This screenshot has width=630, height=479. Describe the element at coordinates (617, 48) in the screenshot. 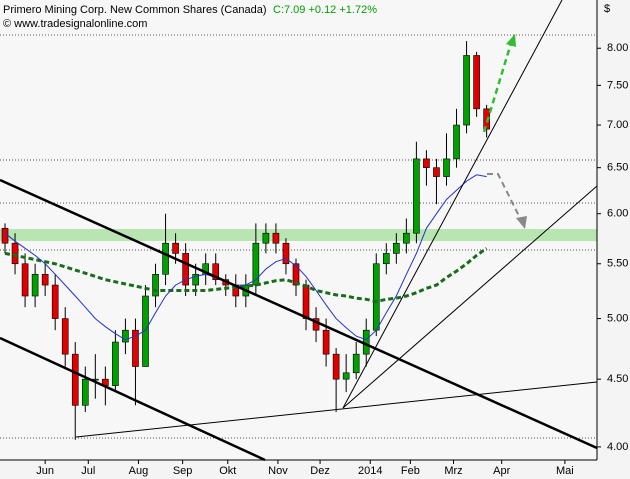

I see `y-tick-label: 8.00` at that location.